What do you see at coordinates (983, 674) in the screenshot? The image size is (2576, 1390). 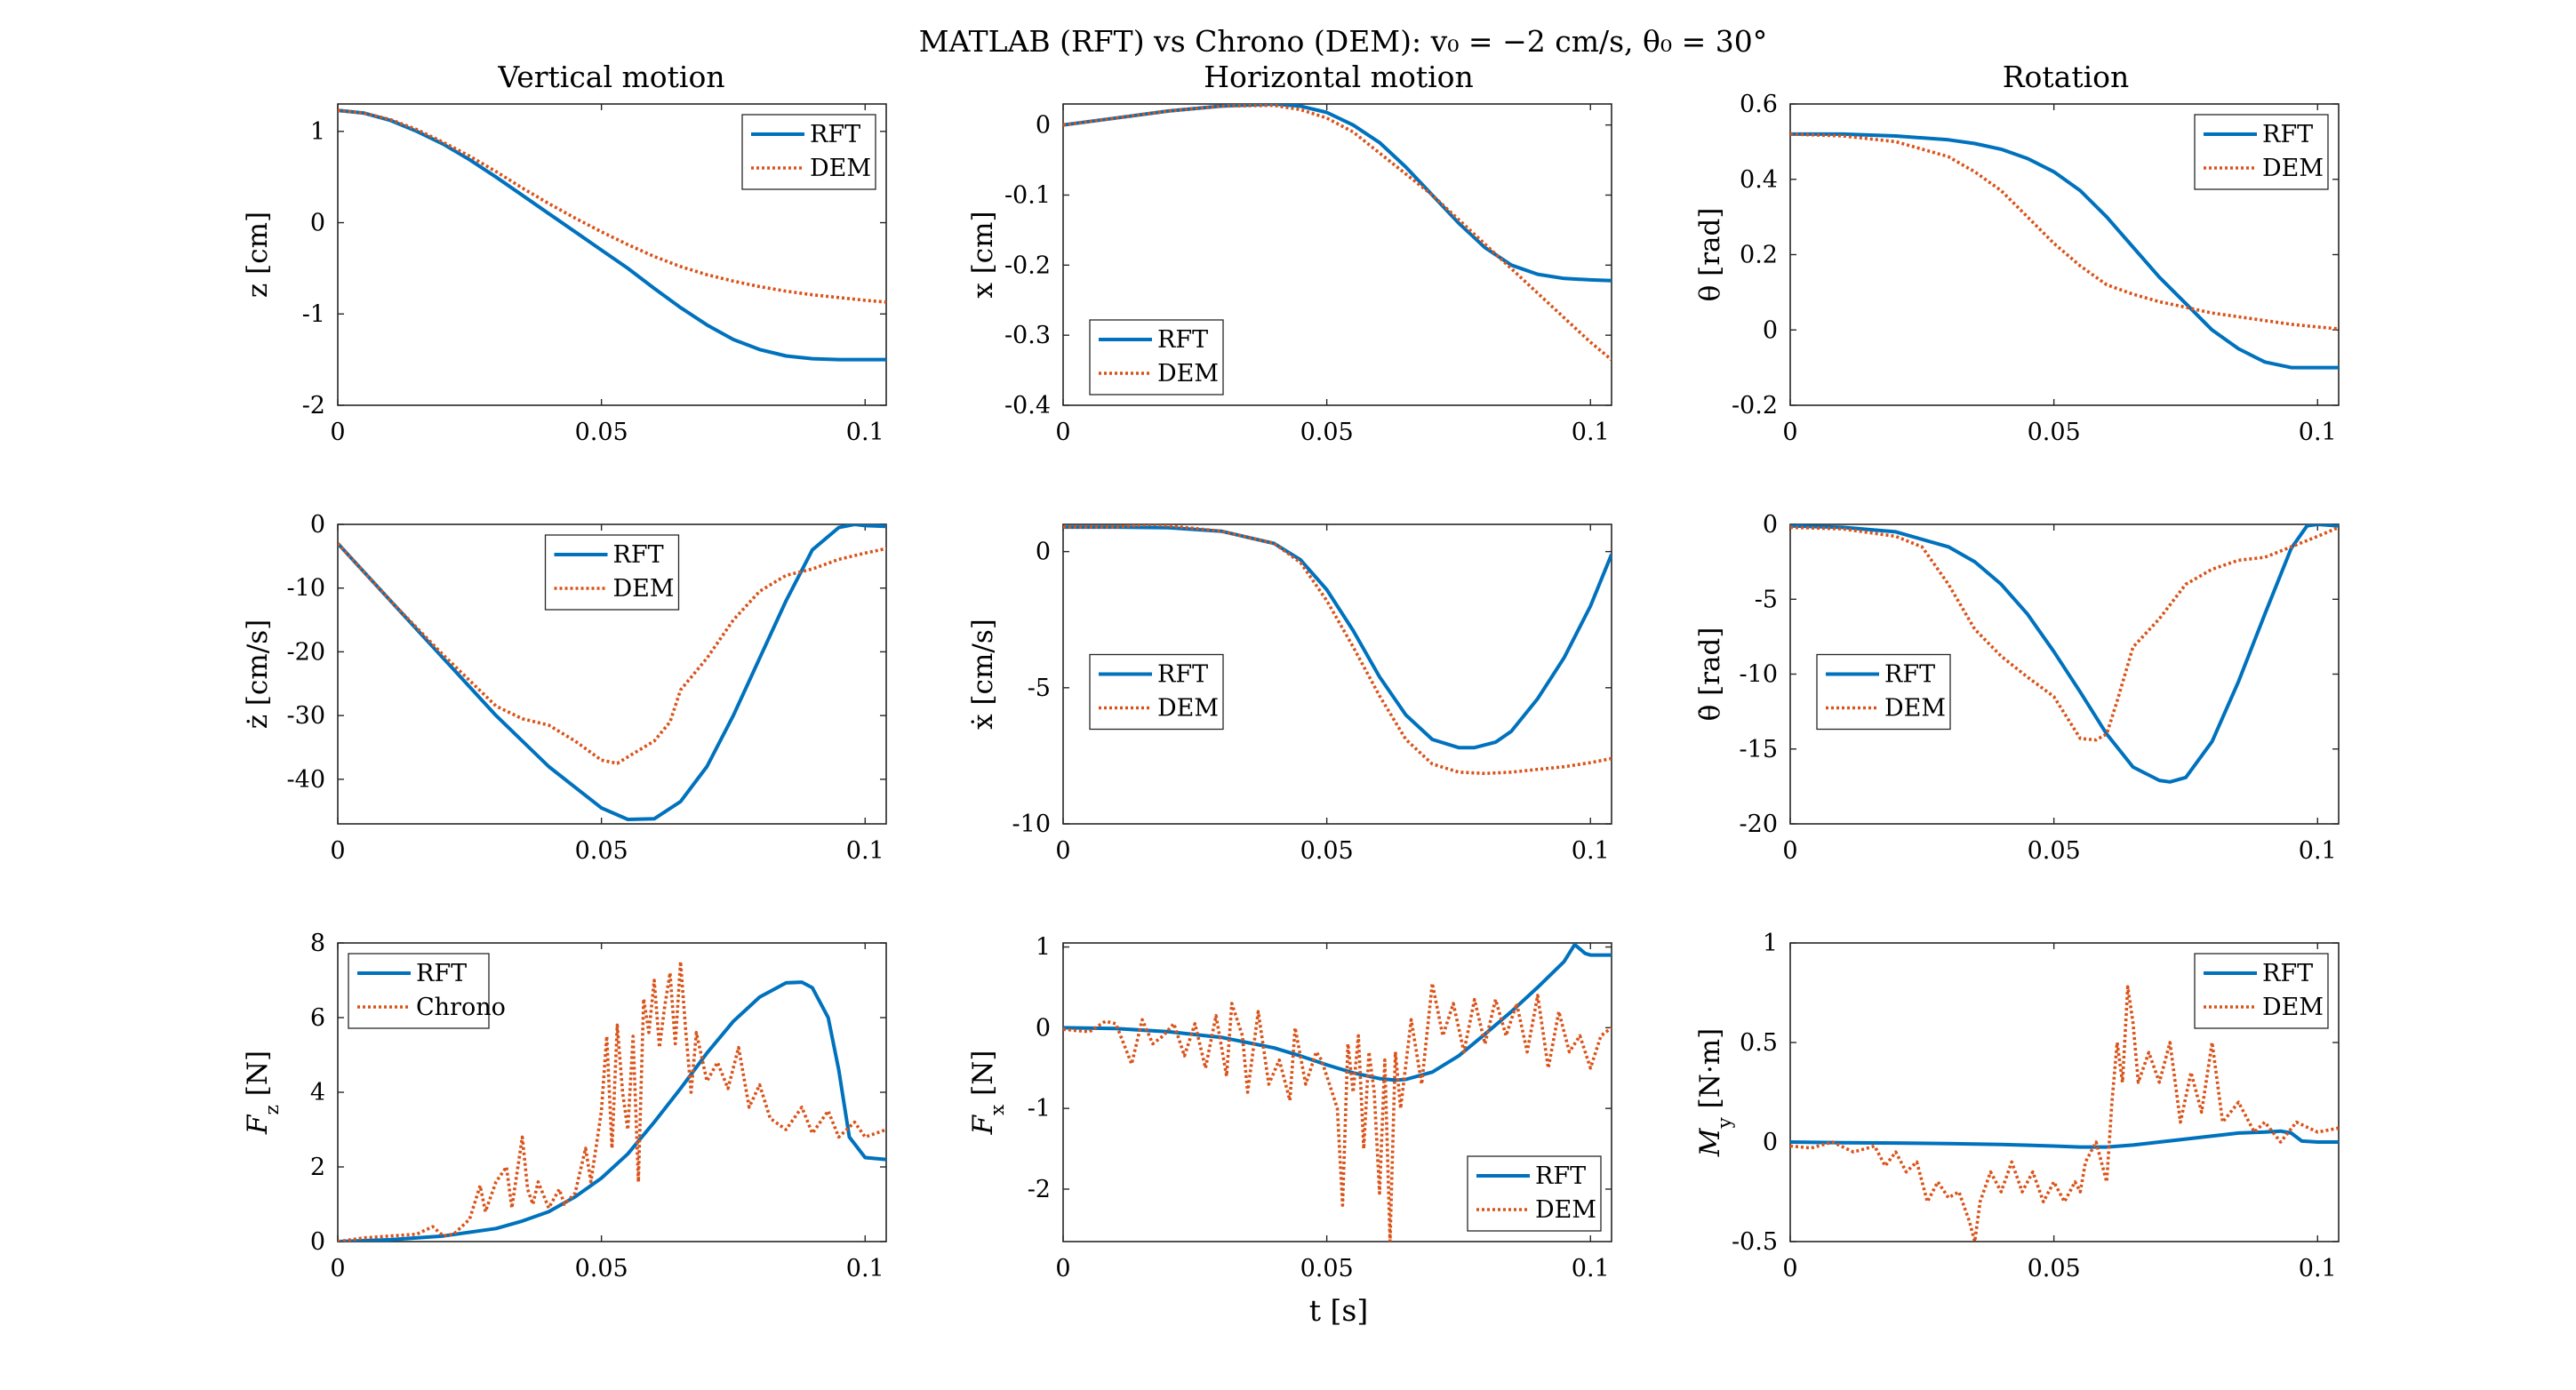 I see `y-axis-label: ẋ [cm/s]` at bounding box center [983, 674].